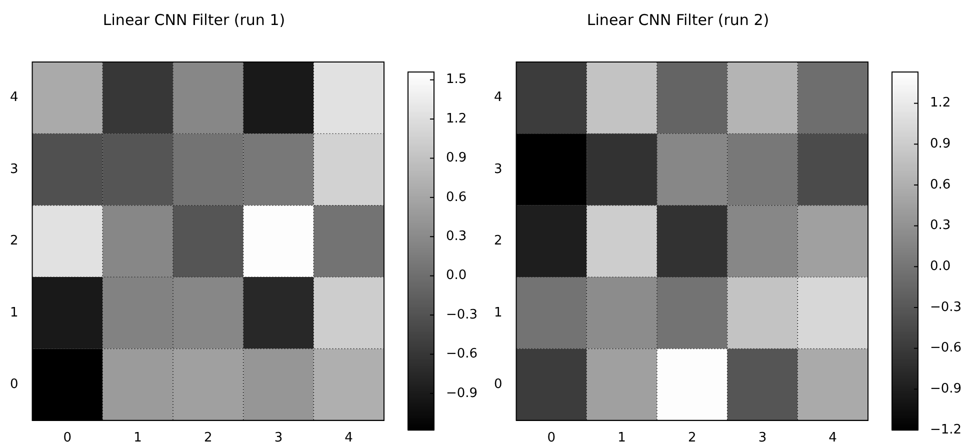 This screenshot has width=967, height=448. Describe the element at coordinates (678, 19) in the screenshot. I see `chart-title: Linear CNN Filter (run 2)` at that location.